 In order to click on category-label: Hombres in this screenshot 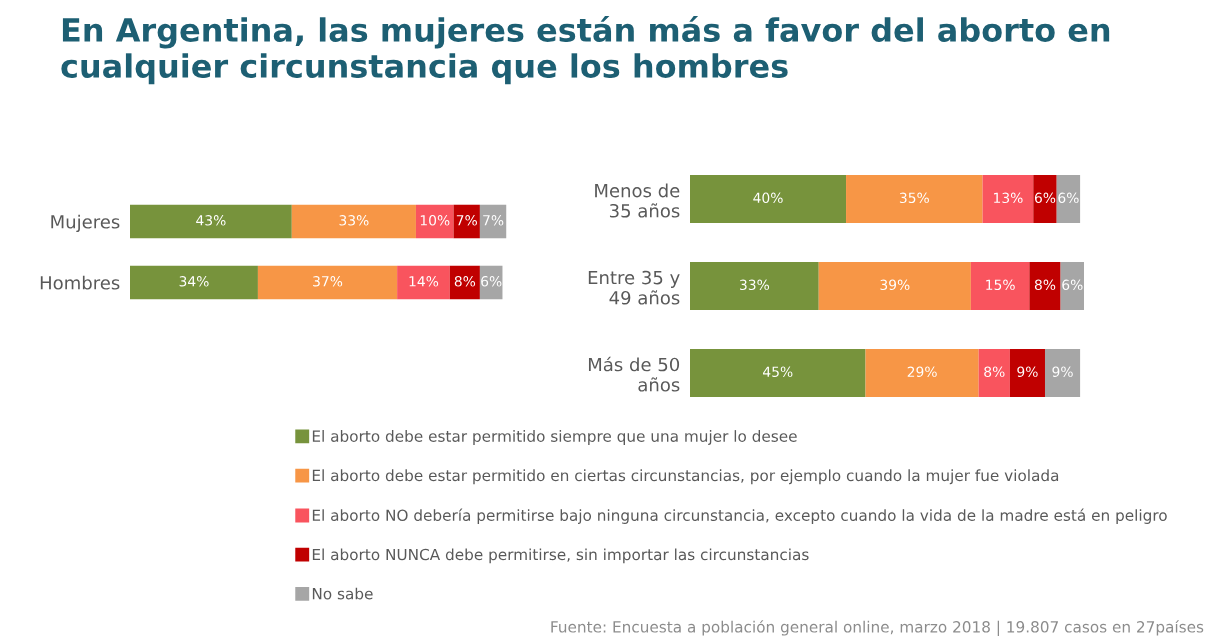, I will do `click(80, 282)`.